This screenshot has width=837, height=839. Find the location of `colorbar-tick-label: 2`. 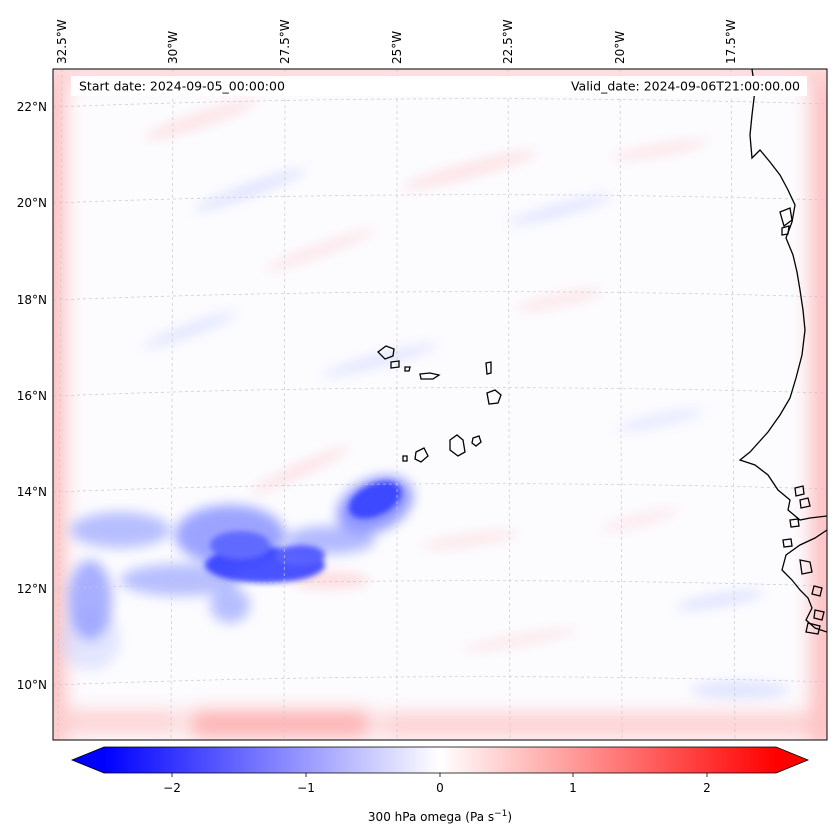

colorbar-tick-label: 2 is located at coordinates (707, 788).